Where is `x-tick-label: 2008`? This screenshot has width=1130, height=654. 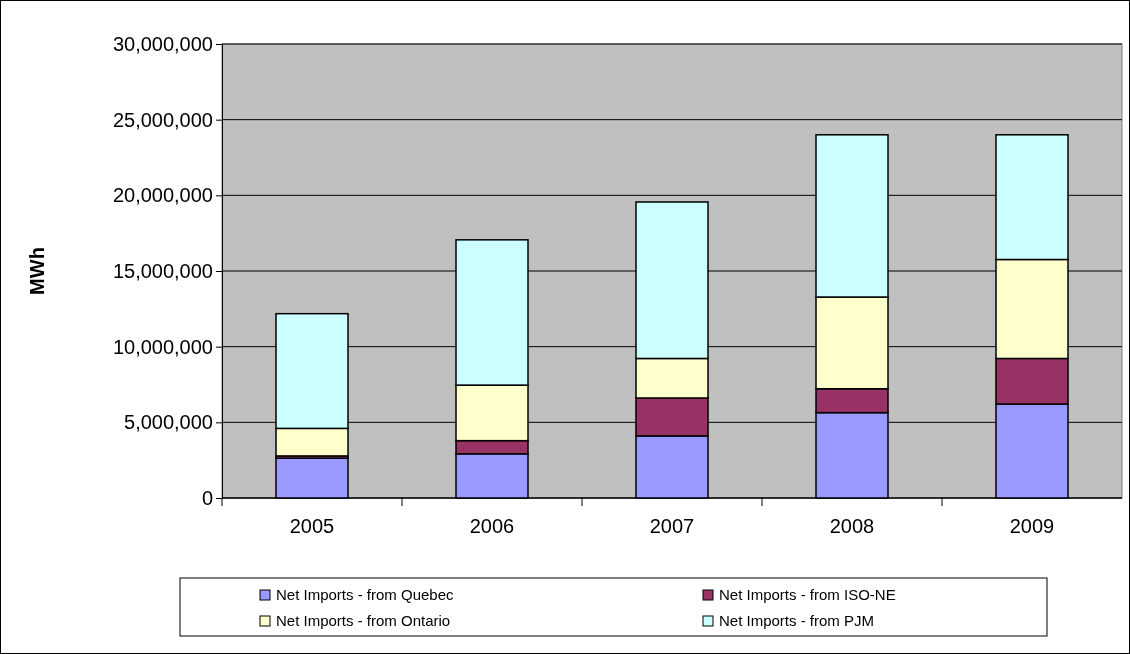
x-tick-label: 2008 is located at coordinates (852, 526).